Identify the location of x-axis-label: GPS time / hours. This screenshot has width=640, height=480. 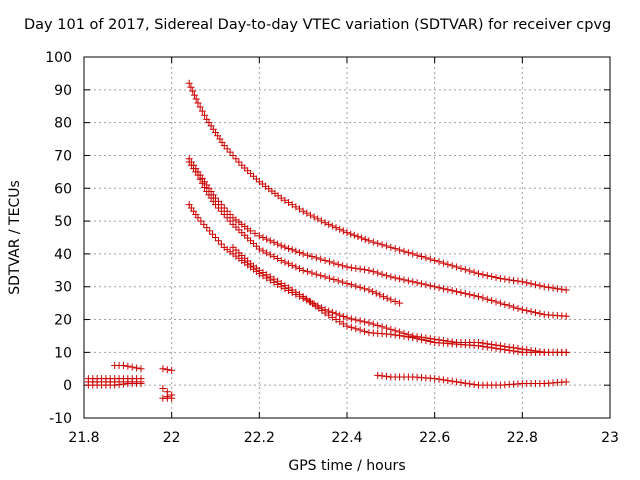
(346, 466).